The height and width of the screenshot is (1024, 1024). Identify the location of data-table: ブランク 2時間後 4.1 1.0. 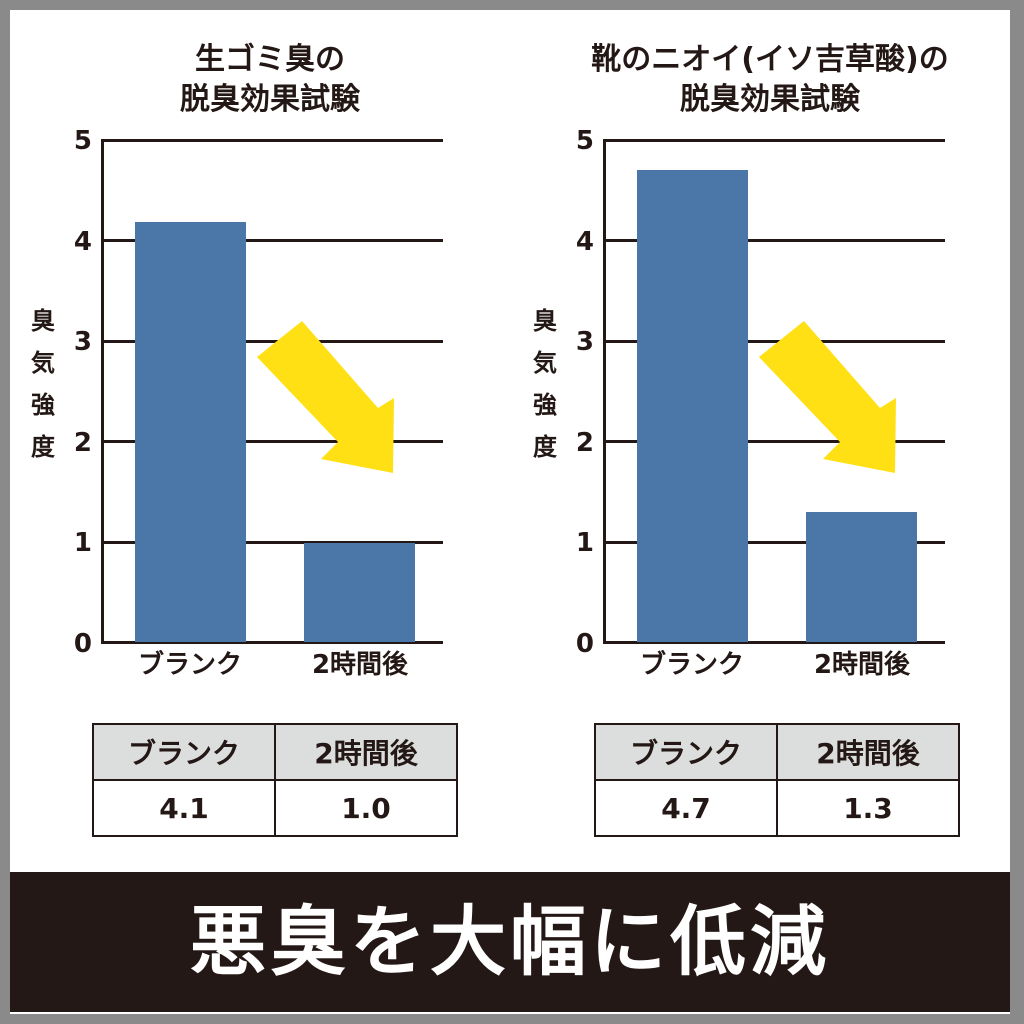
(275, 780).